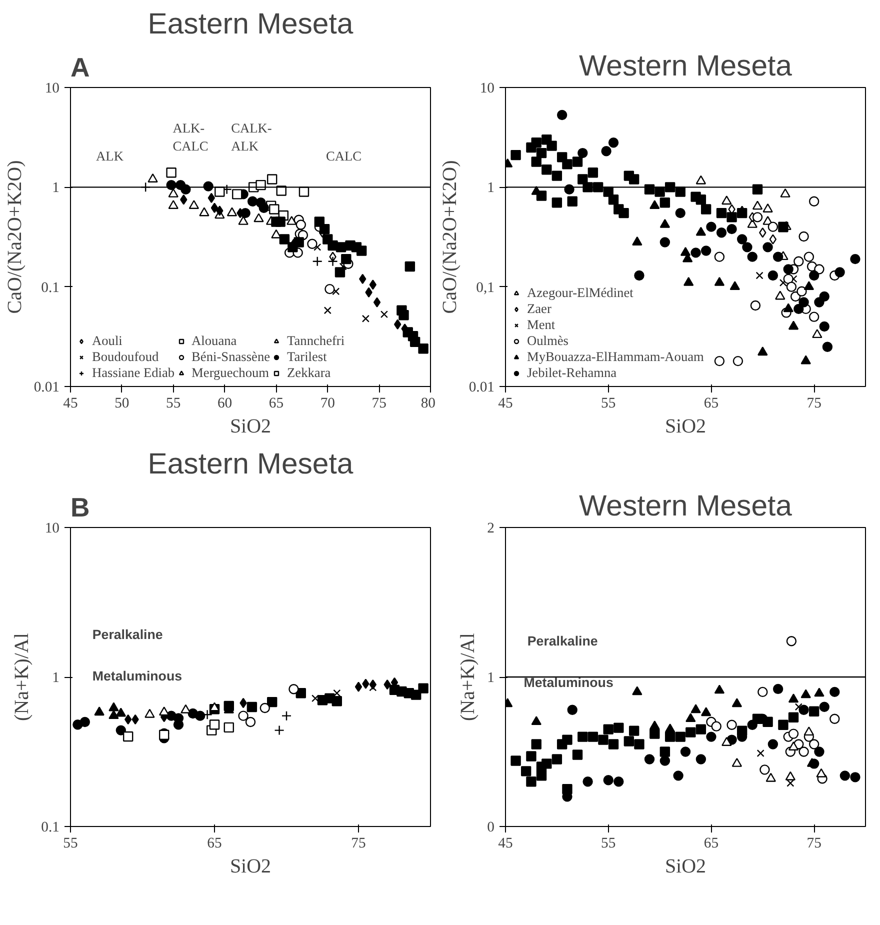  I want to click on legend-label: Aouli, so click(107, 341).